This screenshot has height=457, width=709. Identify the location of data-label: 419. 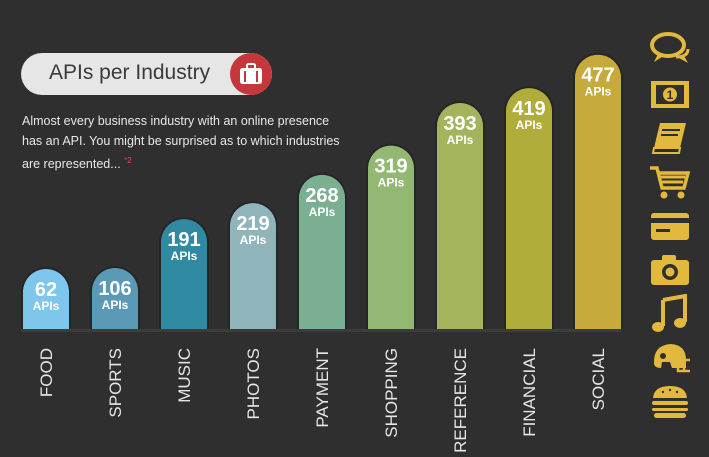
(528, 109).